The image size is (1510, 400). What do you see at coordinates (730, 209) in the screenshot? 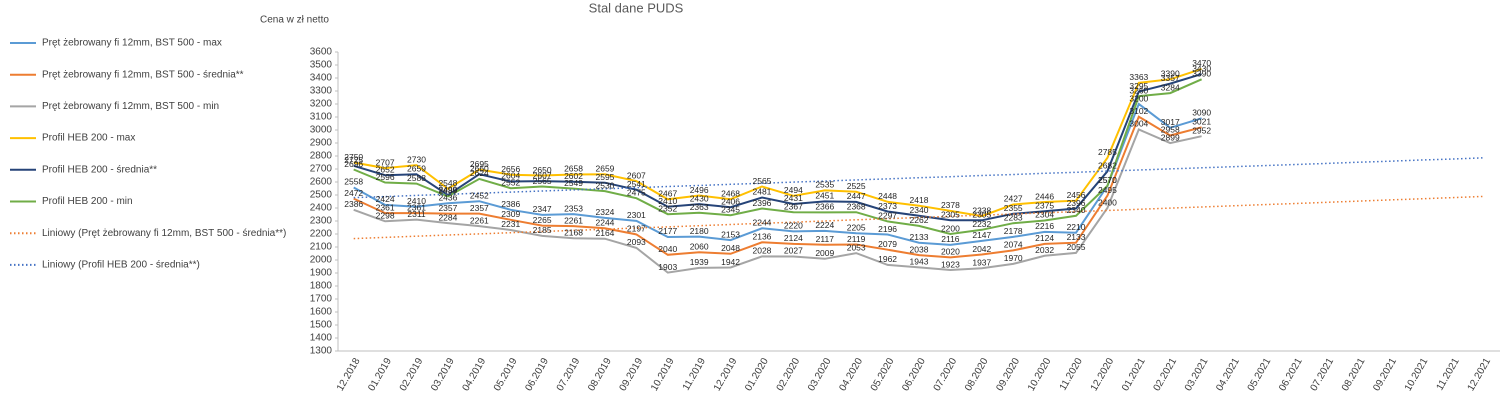
I see `data-label: 2345` at bounding box center [730, 209].